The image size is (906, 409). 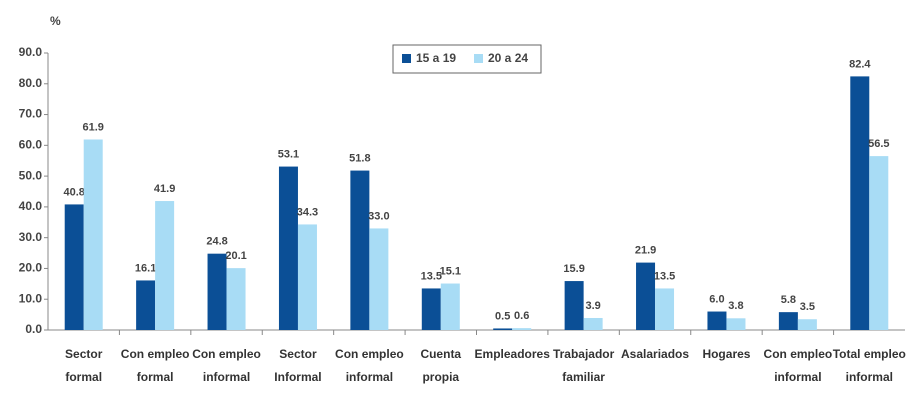 What do you see at coordinates (307, 212) in the screenshot?
I see `value-label: 34.3` at bounding box center [307, 212].